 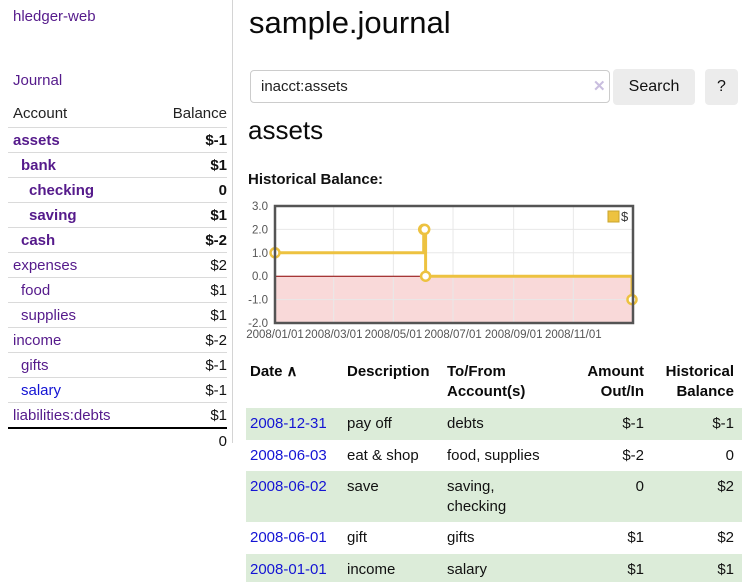 I want to click on y-tick-label: -1.0, so click(x=258, y=301).